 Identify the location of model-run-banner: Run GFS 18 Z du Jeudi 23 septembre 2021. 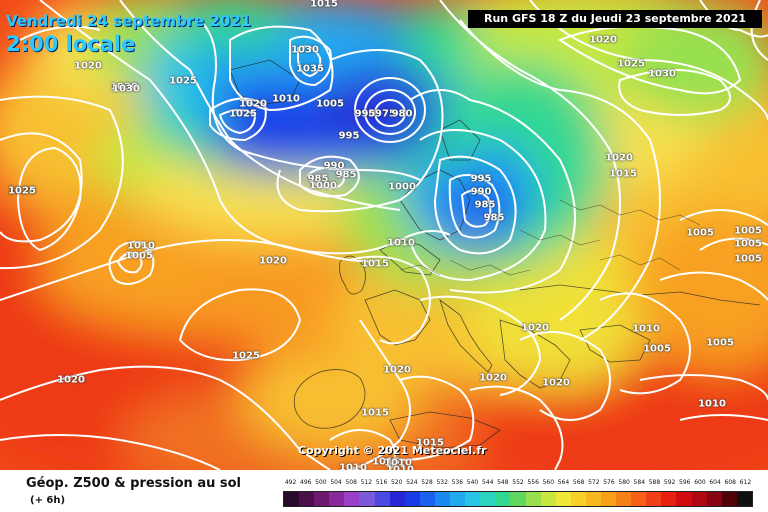
(615, 19).